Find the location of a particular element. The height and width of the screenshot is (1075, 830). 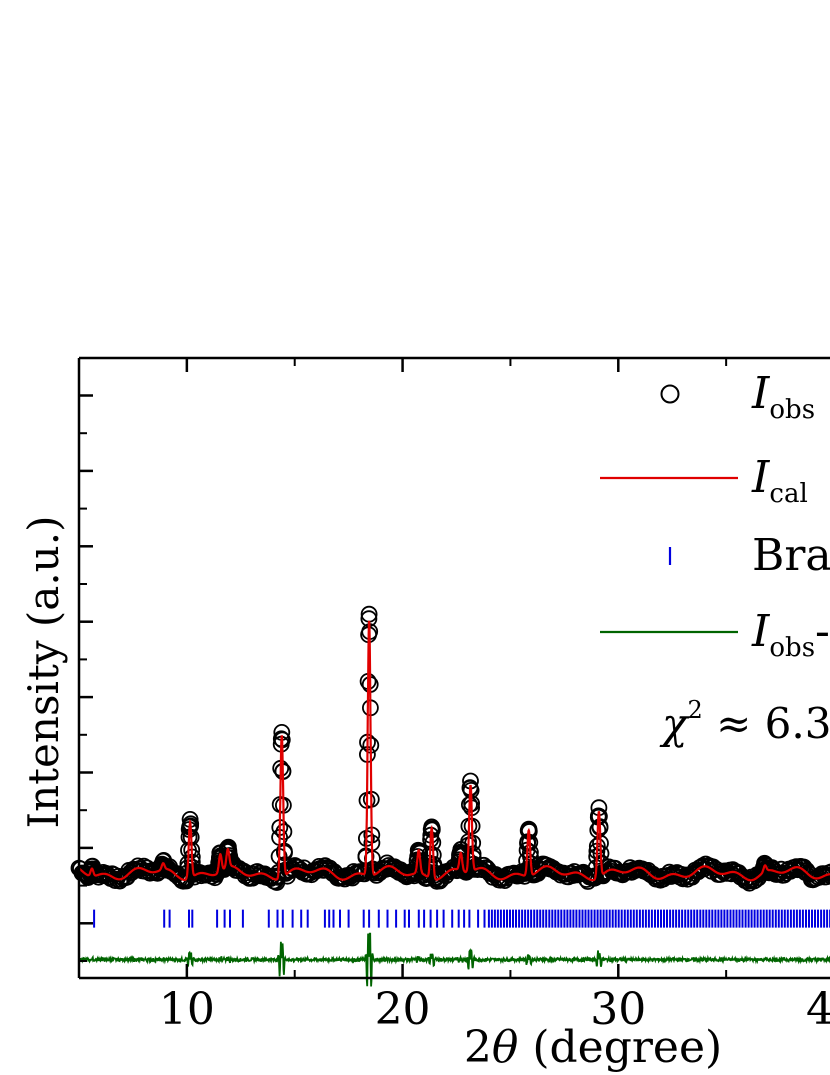

x-tick-label: 30 is located at coordinates (618, 1009).